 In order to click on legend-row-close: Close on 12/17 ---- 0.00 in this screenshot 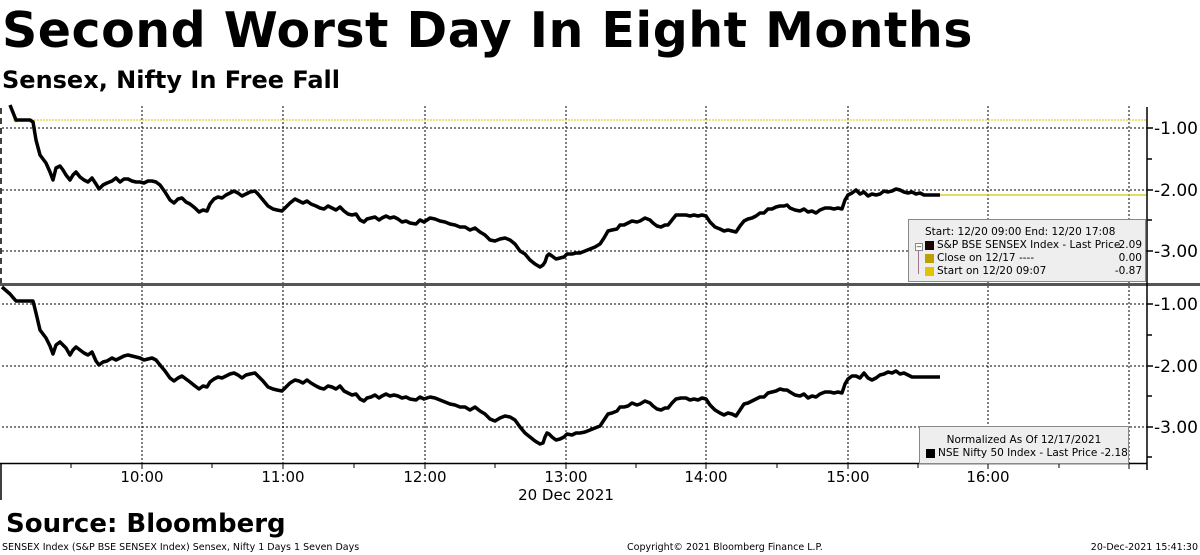, I will do `click(1035, 258)`.